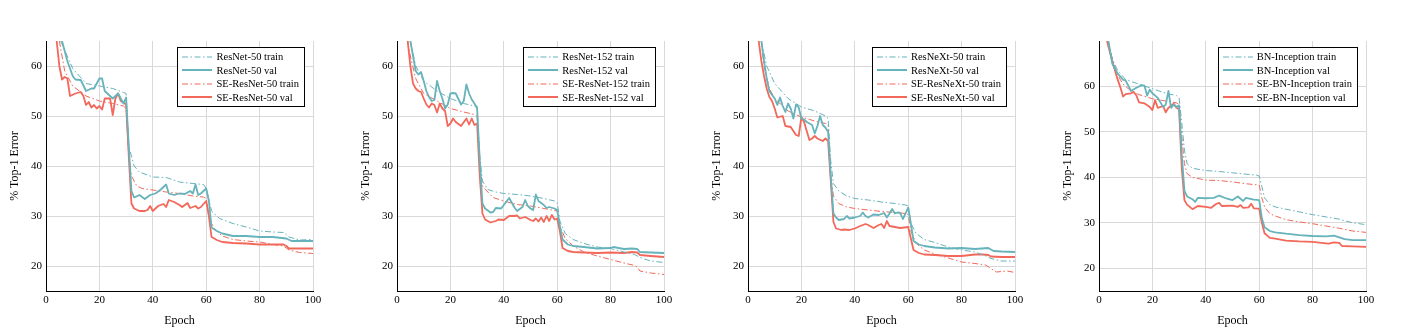  What do you see at coordinates (955, 84) in the screenshot?
I see `legend-label: SE-ResNeXt-50 train` at bounding box center [955, 84].